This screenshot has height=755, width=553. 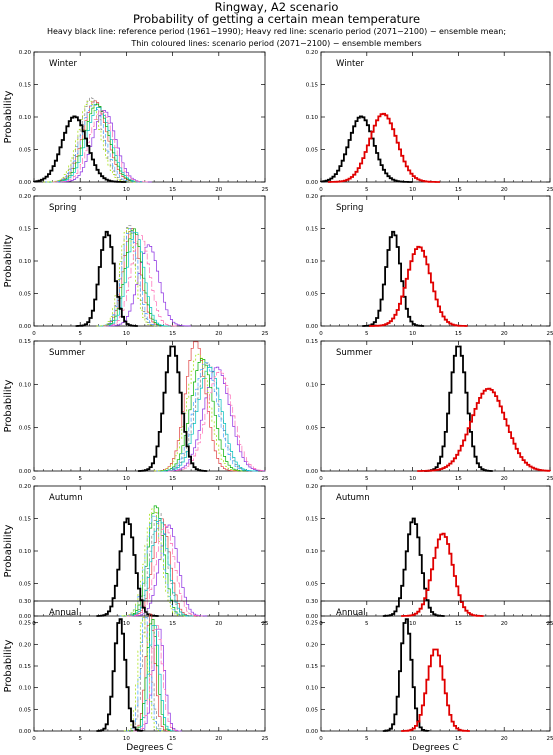 I want to click on panel-winter-ensemble-mean: 0.00 0.05 0.10 0.15 0.20 0 5 10 15 20 25 Winter, so click(x=429, y=121).